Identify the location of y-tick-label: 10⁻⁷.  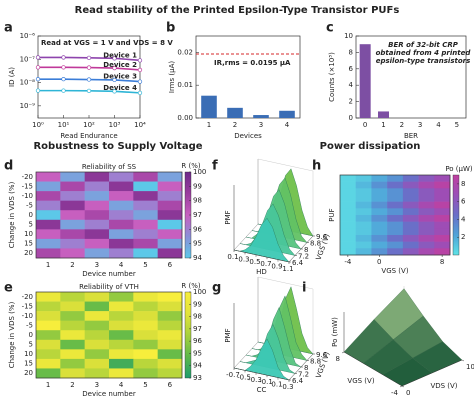
(28, 59).